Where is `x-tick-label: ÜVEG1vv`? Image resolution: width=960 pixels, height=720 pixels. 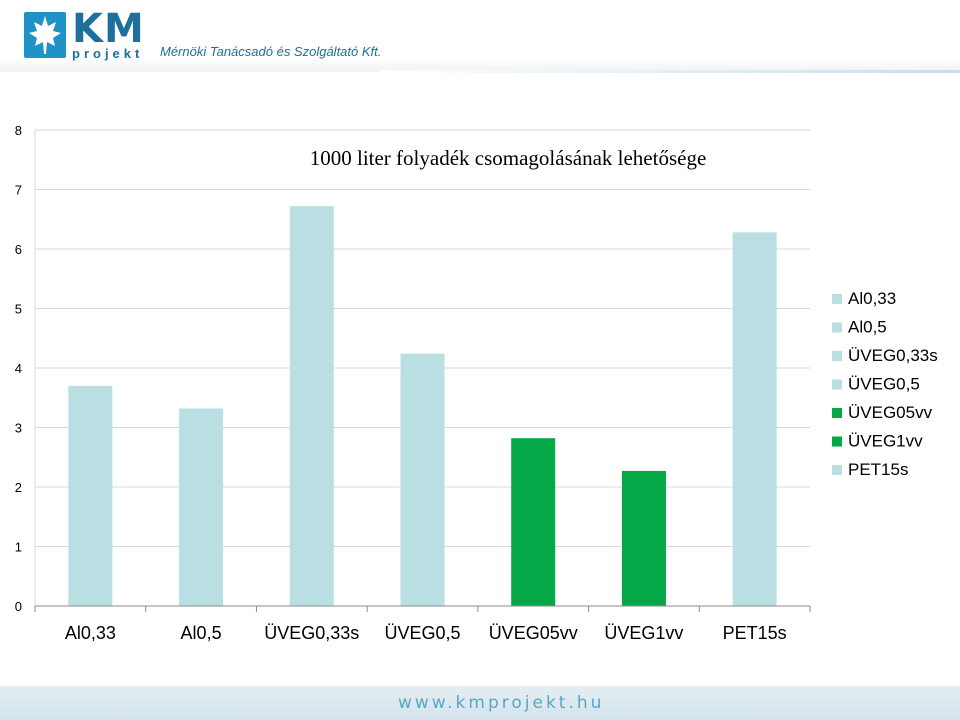 x-tick-label: ÜVEG1vv is located at coordinates (643, 633).